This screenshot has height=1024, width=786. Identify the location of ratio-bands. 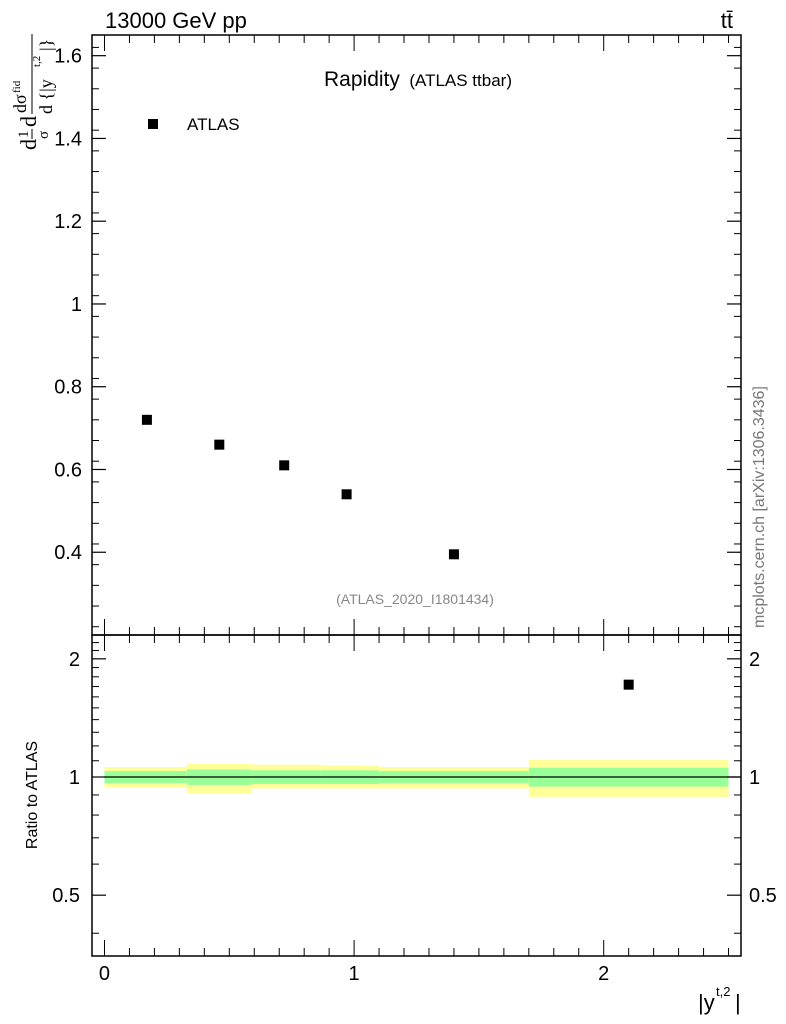
(416, 778).